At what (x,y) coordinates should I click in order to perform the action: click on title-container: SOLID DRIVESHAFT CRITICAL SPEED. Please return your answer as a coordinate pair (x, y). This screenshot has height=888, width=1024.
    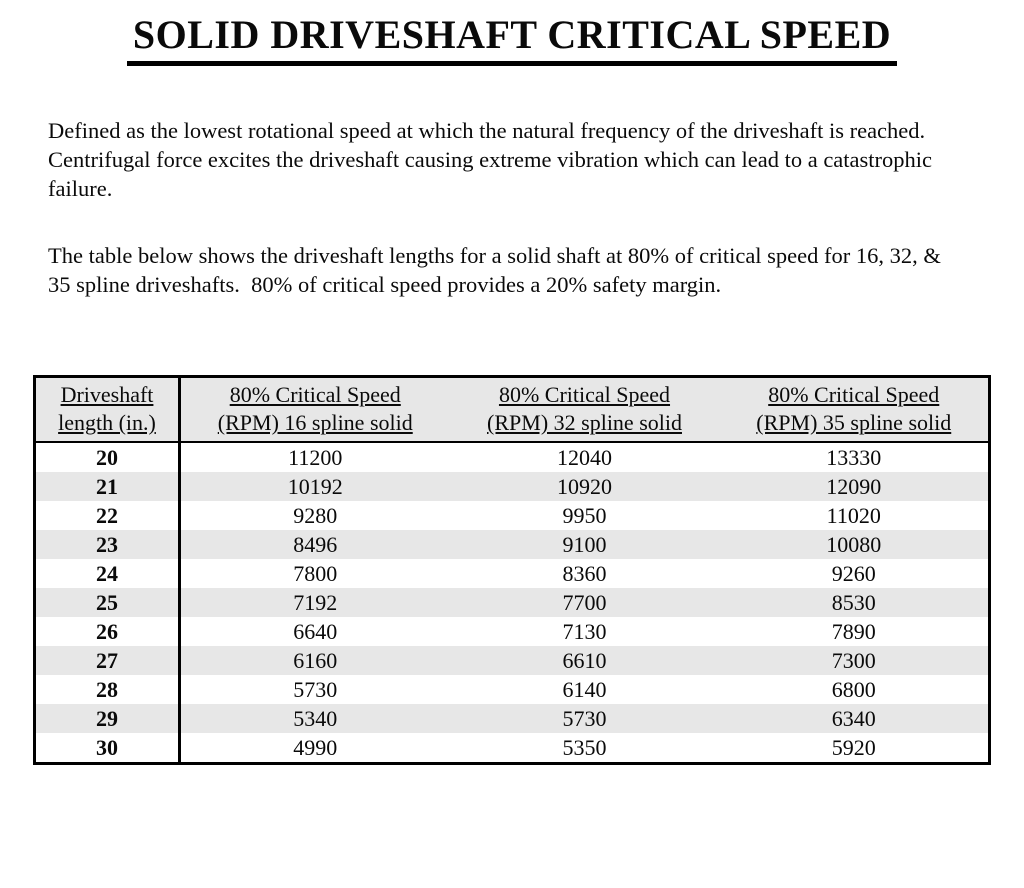
    Looking at the image, I should click on (512, 33).